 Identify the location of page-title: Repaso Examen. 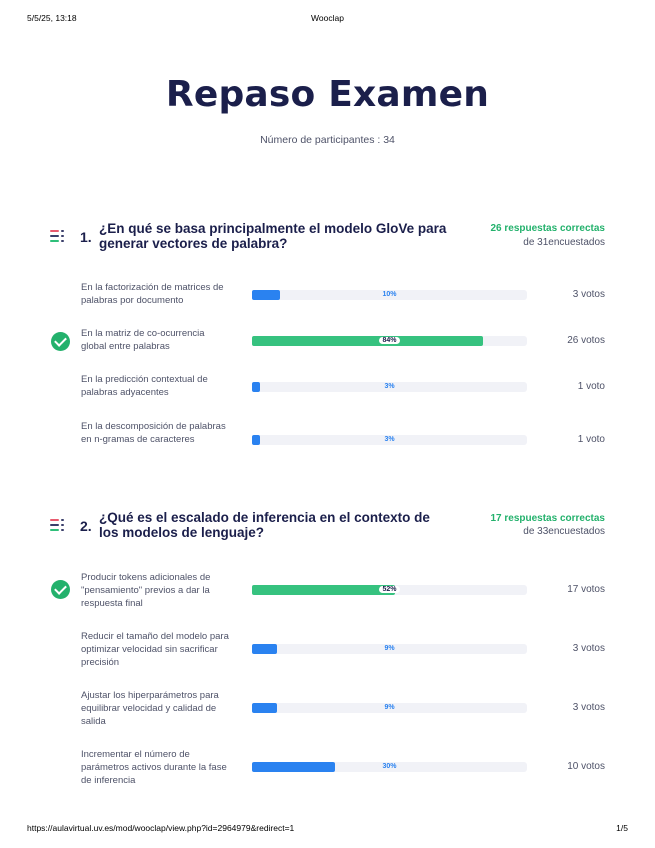
(327, 94).